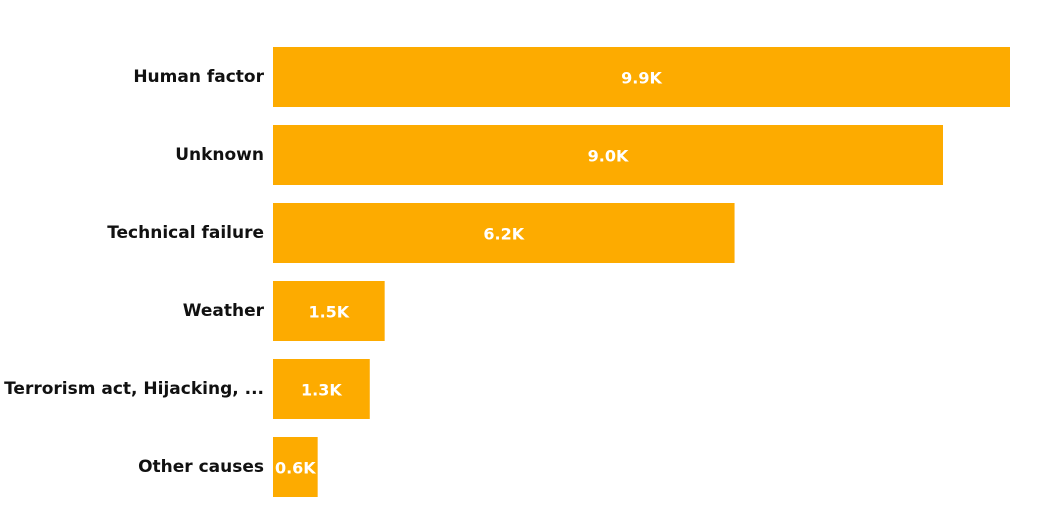  Describe the element at coordinates (185, 233) in the screenshot. I see `category-label: Technical failure` at that location.